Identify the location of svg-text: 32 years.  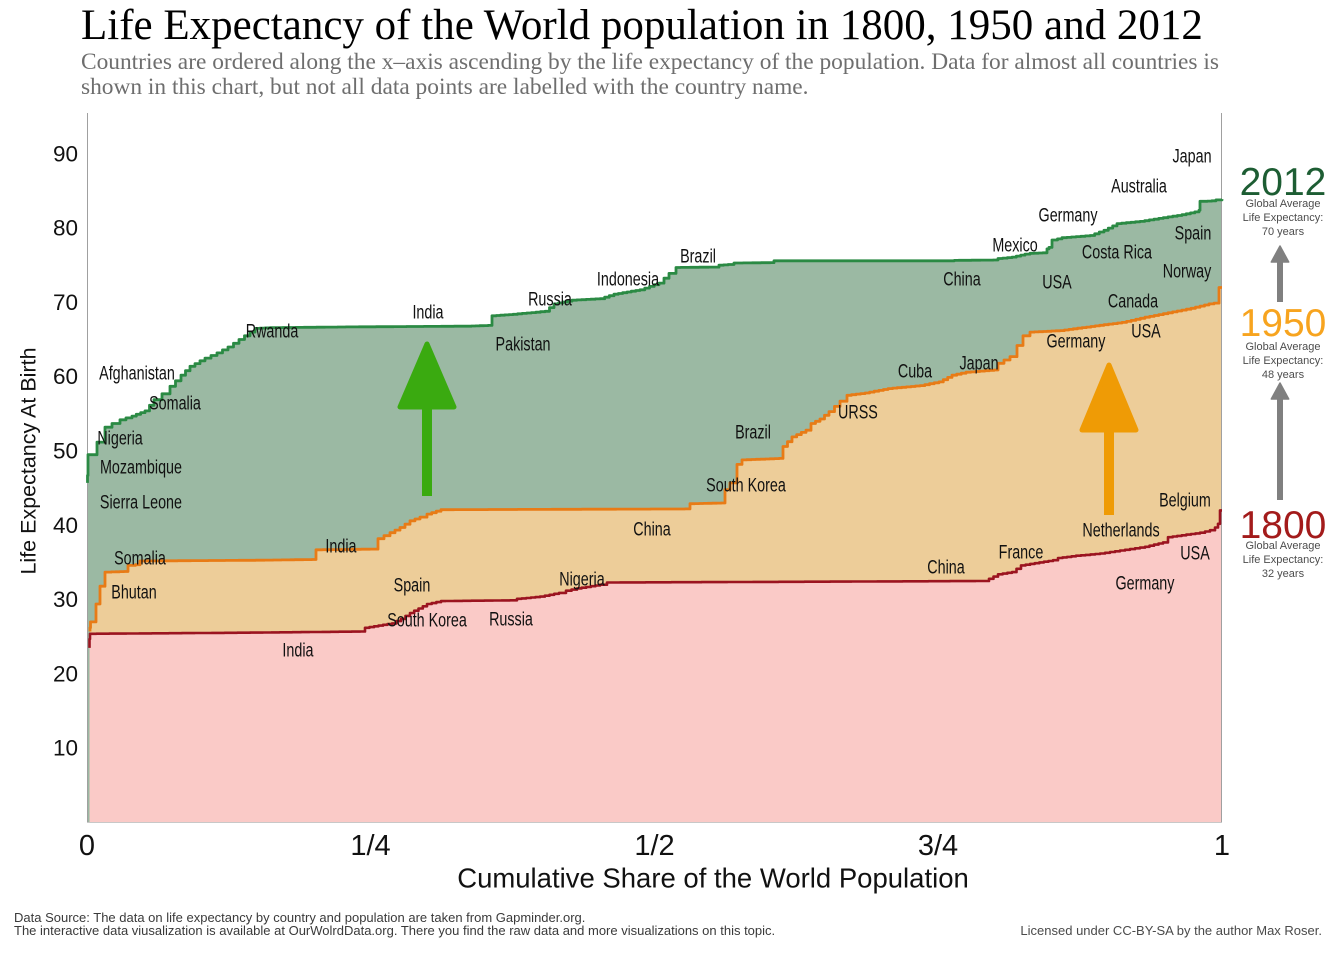
(1283, 574).